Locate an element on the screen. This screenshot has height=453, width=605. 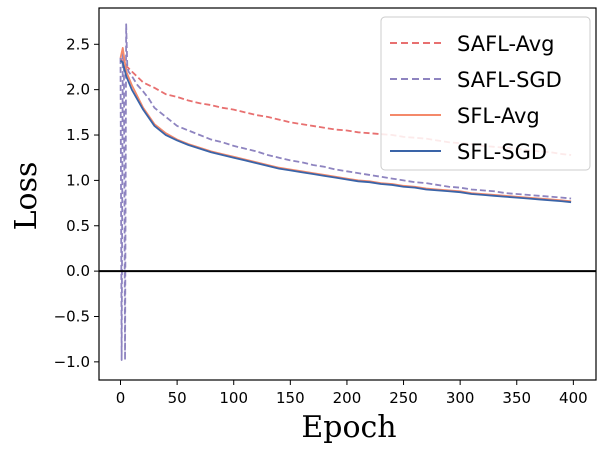
y-tick-label: 1.5 is located at coordinates (78, 135).